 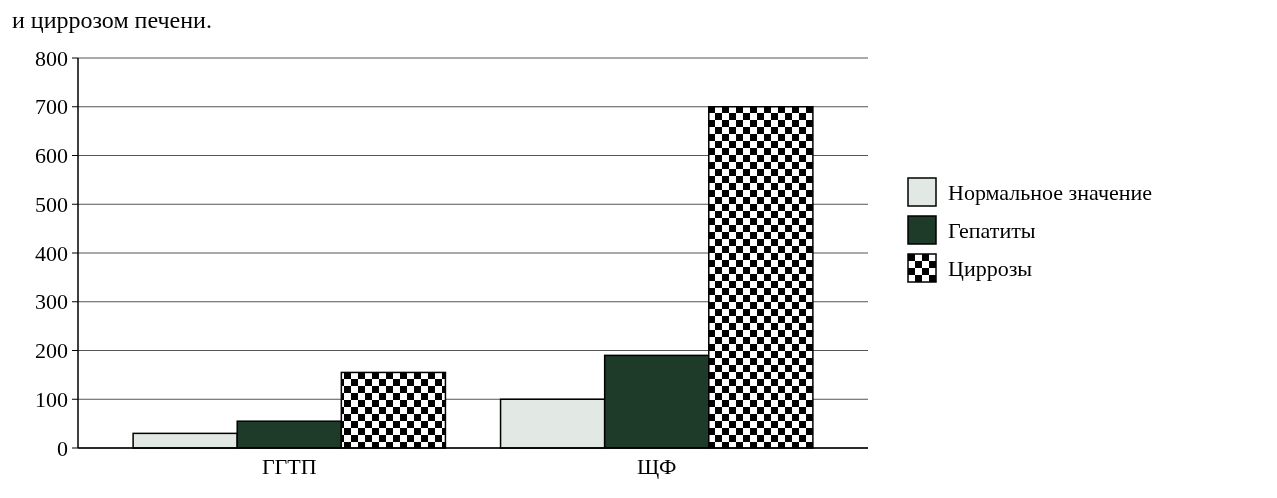 I want to click on y-tick-label: 300, so click(x=51, y=302).